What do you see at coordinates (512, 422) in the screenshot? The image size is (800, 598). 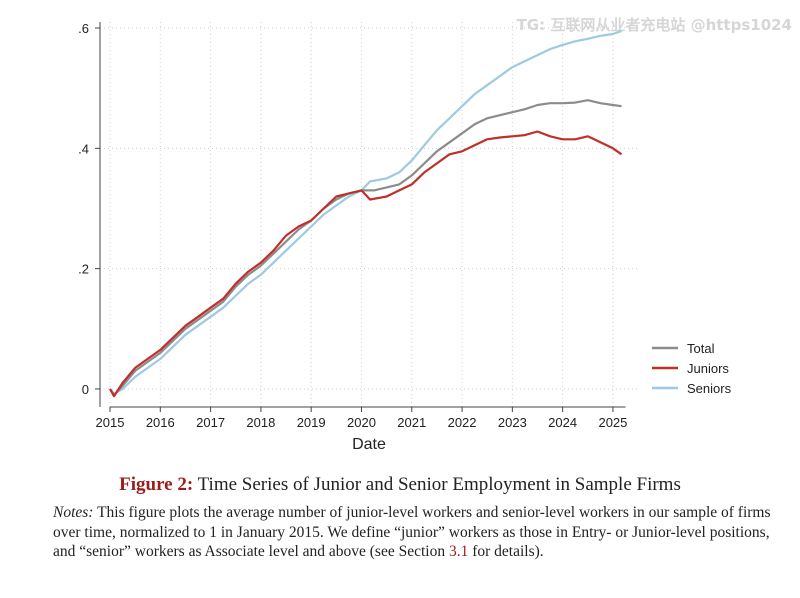 I see `x-tick-label: 2023` at bounding box center [512, 422].